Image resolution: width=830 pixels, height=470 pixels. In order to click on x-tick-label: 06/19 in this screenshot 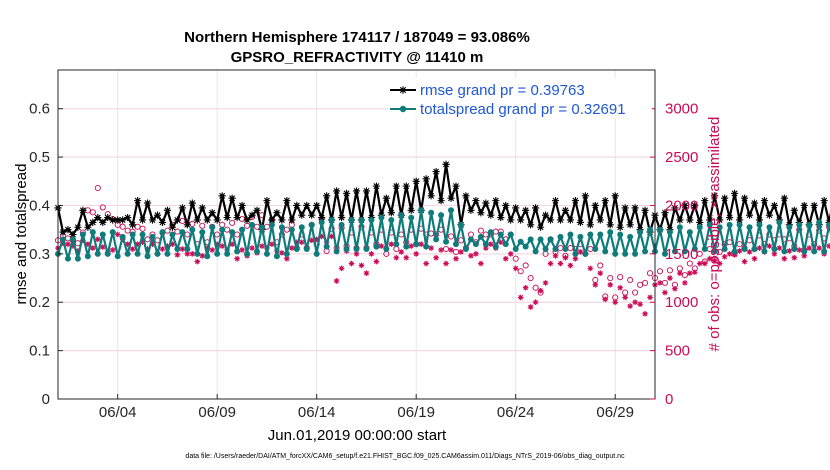, I will do `click(416, 412)`.